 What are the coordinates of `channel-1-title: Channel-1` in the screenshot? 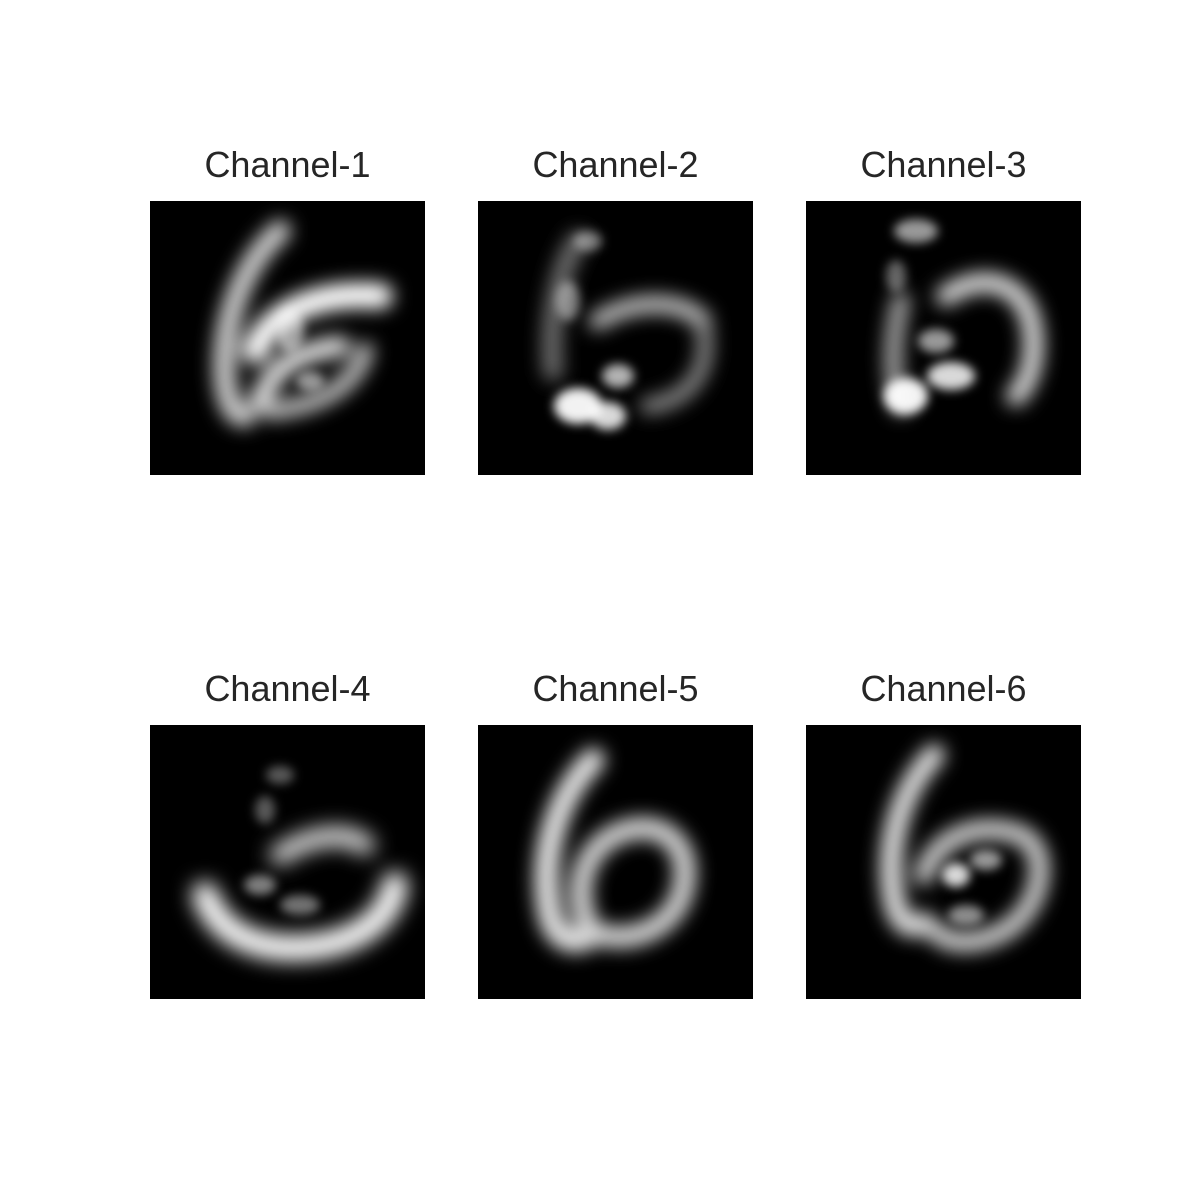 It's located at (287, 164).